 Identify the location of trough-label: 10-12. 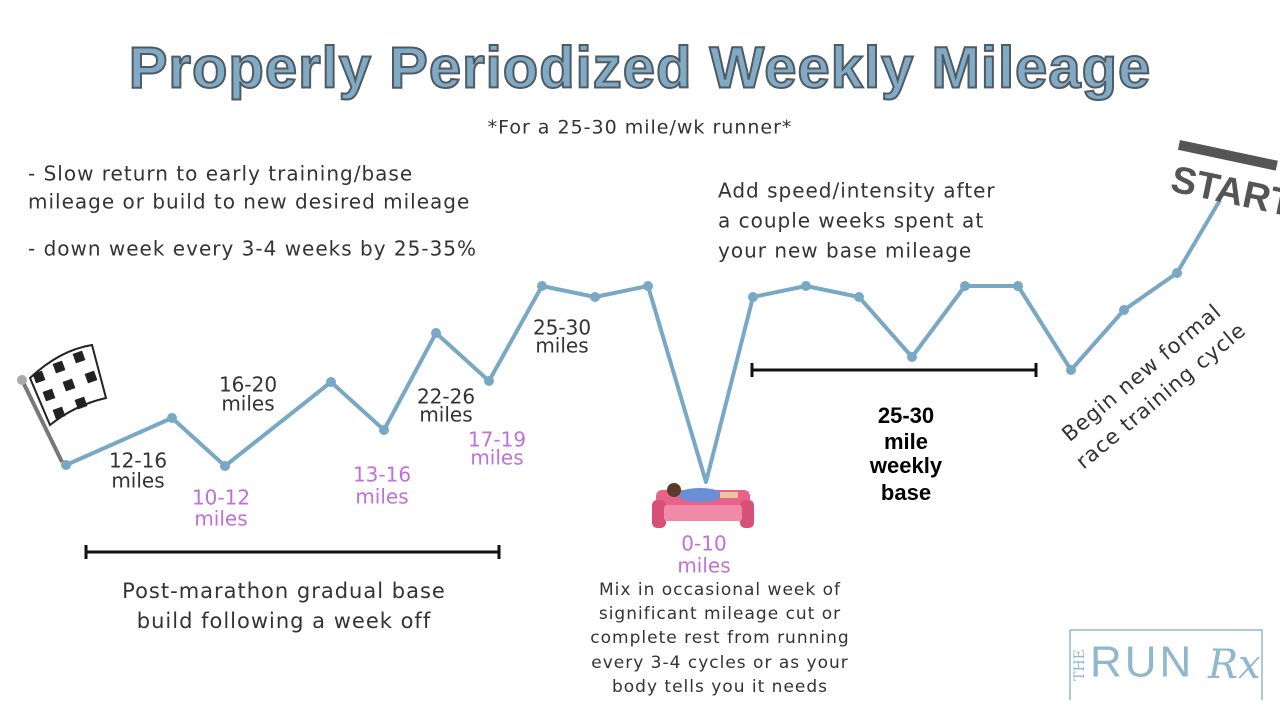
(221, 498).